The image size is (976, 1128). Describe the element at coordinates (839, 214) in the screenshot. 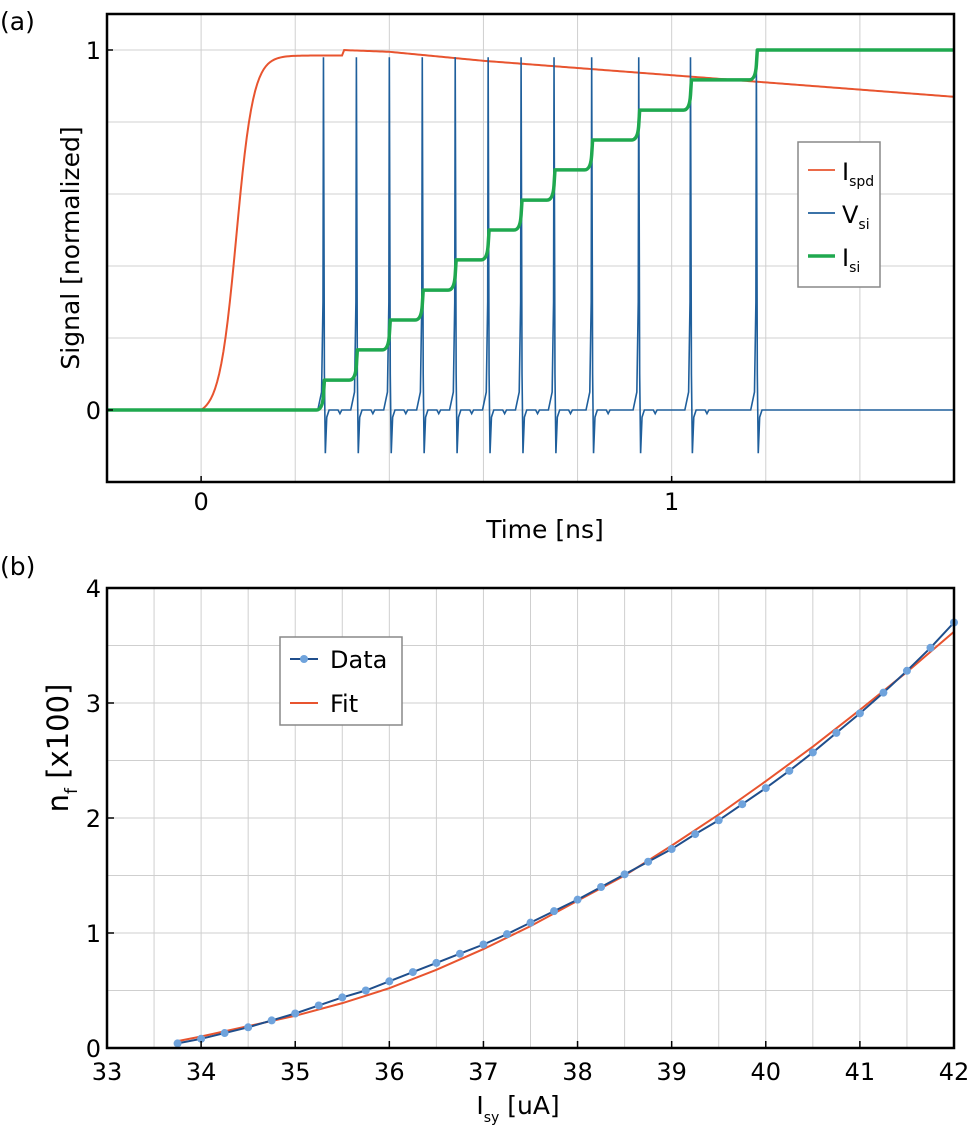

I see `panel-a-legend-box` at that location.